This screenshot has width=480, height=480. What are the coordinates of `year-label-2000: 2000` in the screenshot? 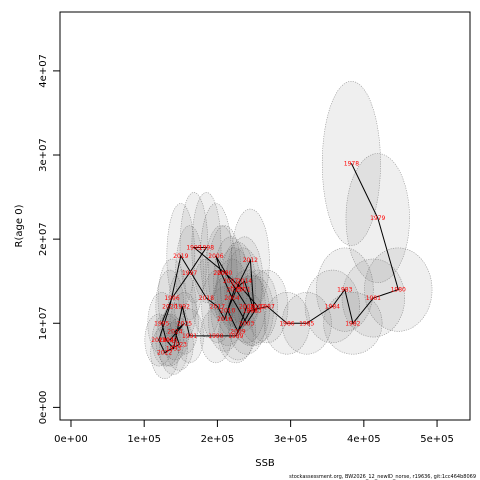 It's located at (224, 273).